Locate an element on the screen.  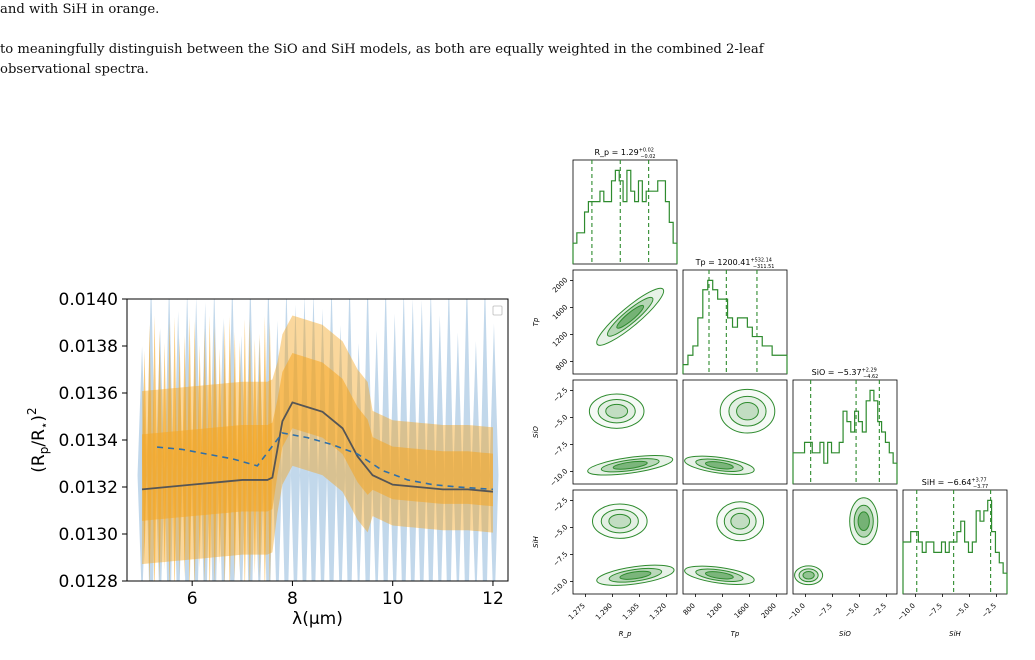
model-line-series is located at coordinates (317, 447).